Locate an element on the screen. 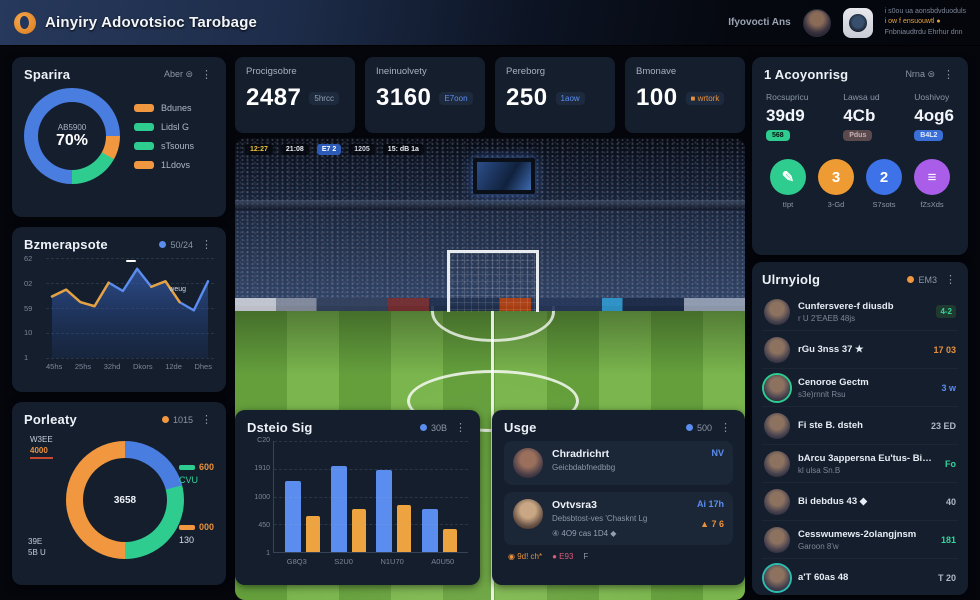 This screenshot has height=600, width=980. stat-label: Procigsobre is located at coordinates (271, 71).